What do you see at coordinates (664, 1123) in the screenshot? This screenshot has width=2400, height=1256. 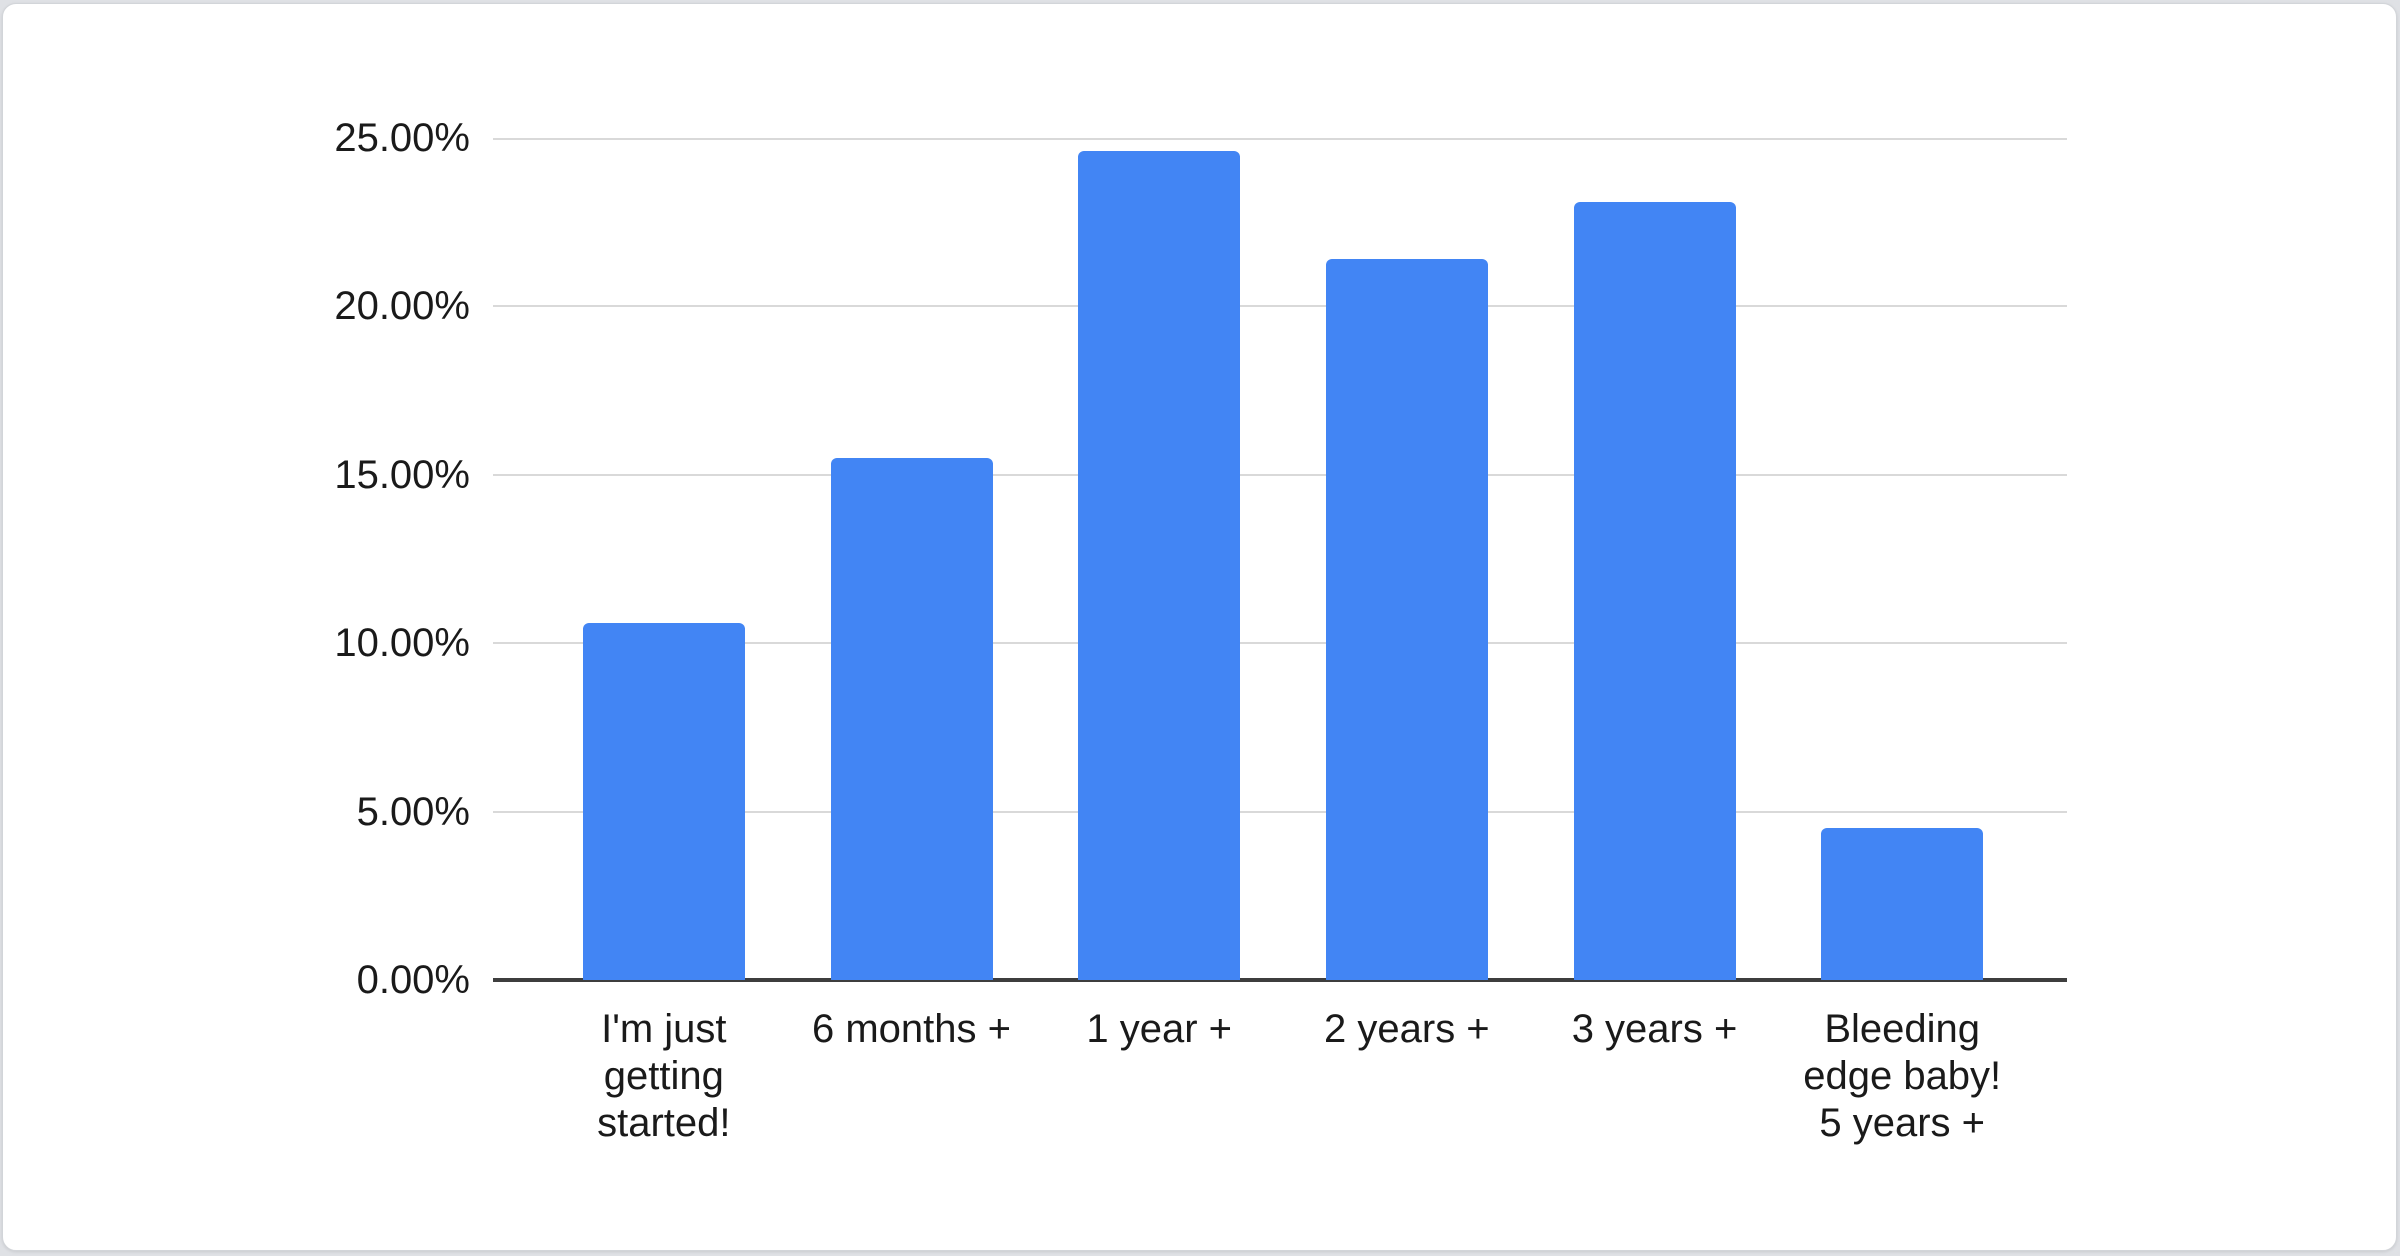 I see `x-axis-label-line: started!` at bounding box center [664, 1123].